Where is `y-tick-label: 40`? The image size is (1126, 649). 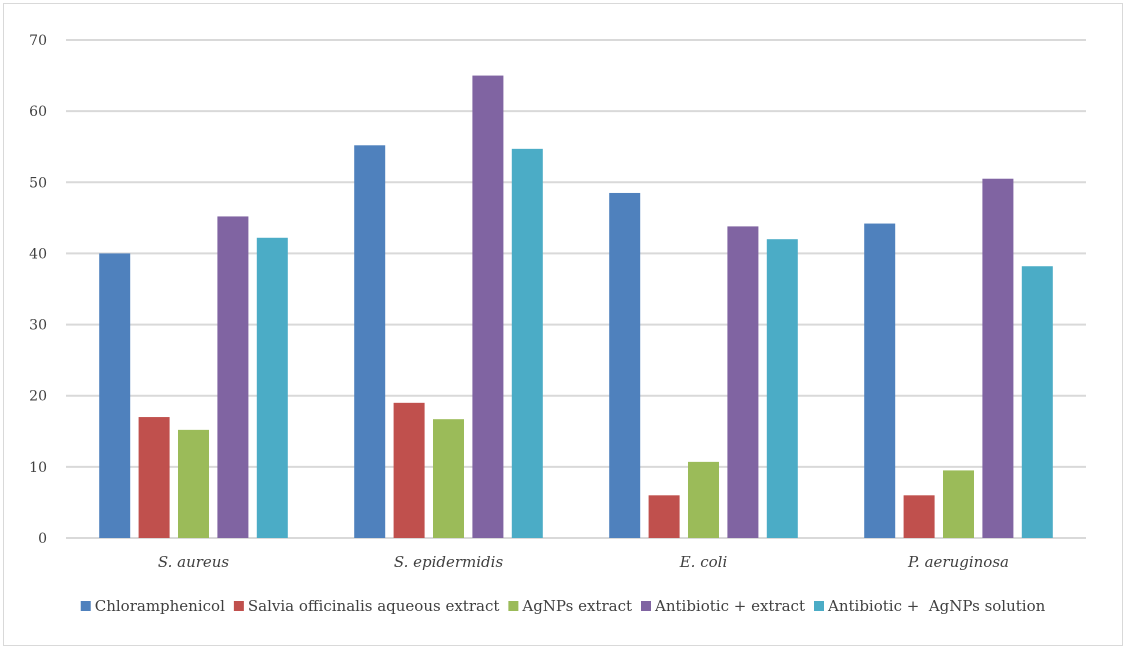
y-tick-label: 40 is located at coordinates (38, 254).